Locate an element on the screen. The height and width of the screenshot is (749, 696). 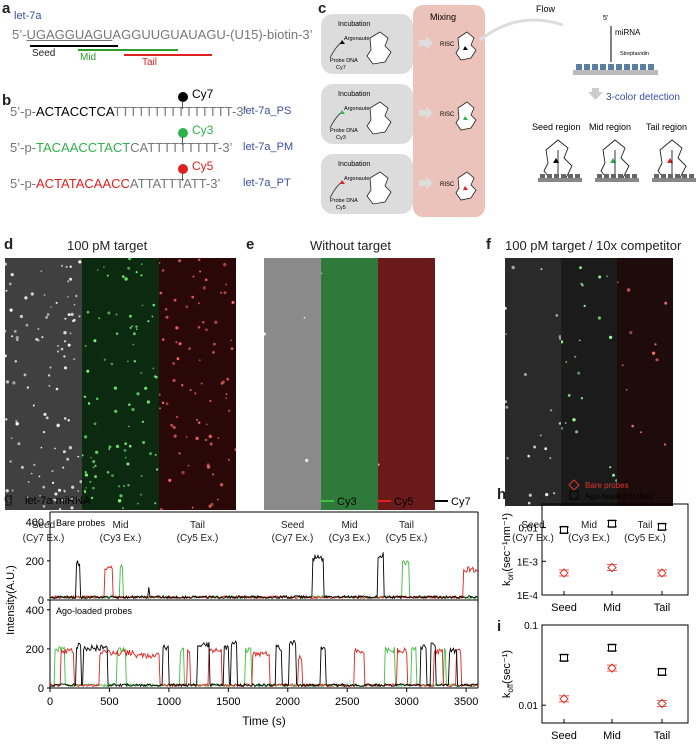
region-dye is located at coordinates (556, 160).